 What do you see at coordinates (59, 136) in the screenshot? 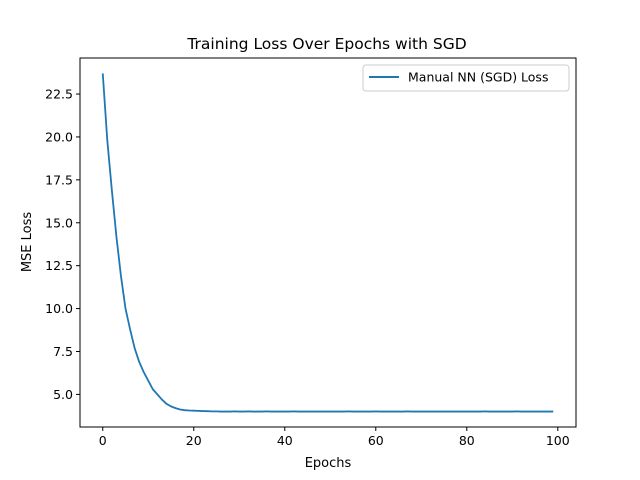
I see `y-tick-label: 20.0` at bounding box center [59, 136].